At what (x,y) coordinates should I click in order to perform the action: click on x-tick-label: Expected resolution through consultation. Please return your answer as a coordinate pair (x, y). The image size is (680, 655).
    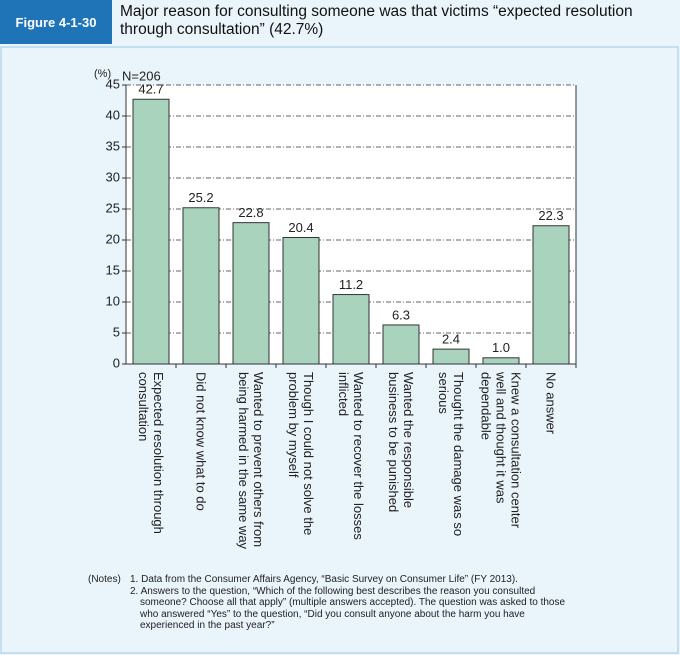
    Looking at the image, I should click on (151, 453).